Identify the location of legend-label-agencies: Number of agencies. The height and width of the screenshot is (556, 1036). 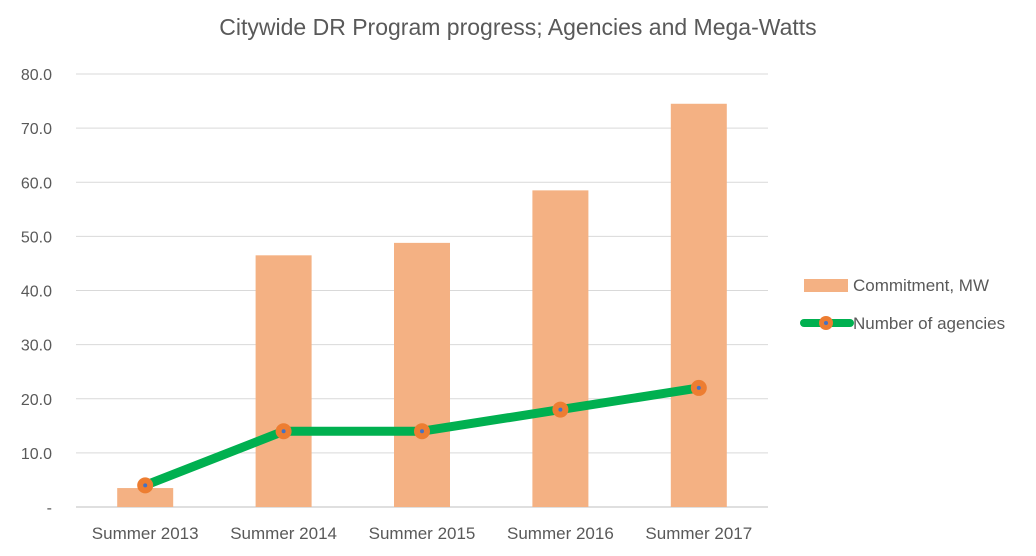
(929, 323).